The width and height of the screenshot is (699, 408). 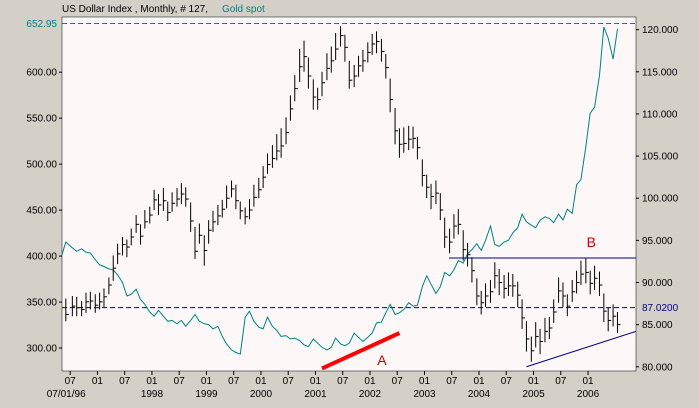 I want to click on right-tick-label: 110.000, so click(x=660, y=114).